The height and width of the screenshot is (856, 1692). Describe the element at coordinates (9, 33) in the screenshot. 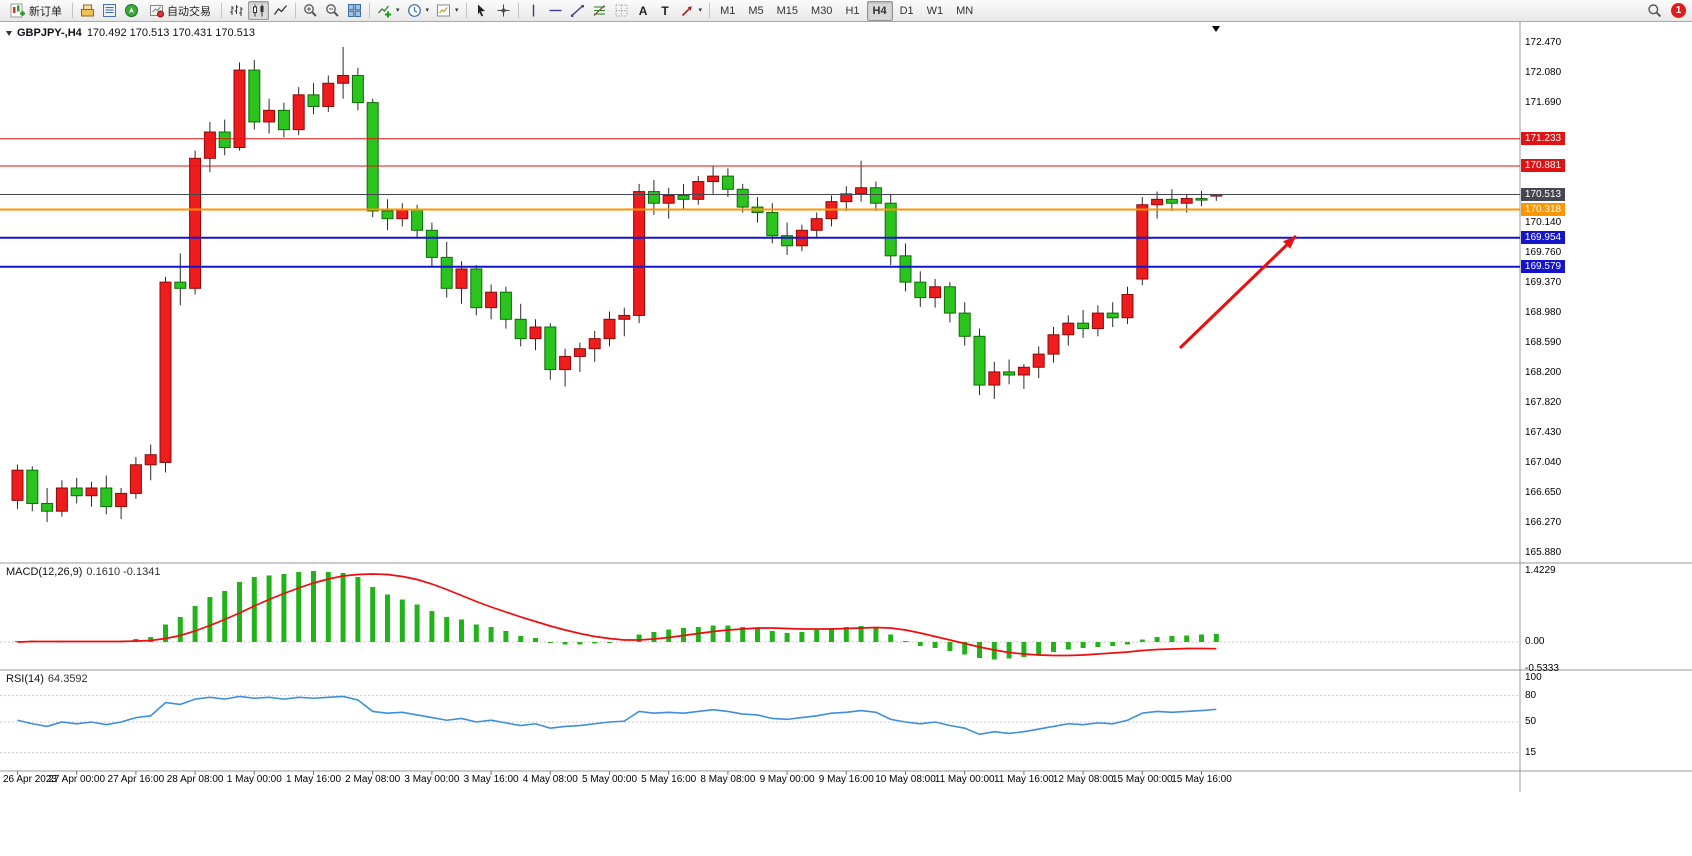

I see `symbol-caret-icon` at that location.